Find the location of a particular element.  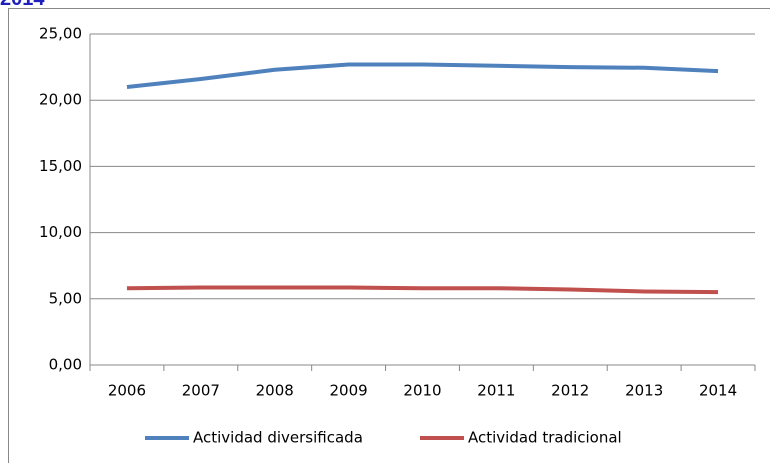

x-tick-label: 2006 is located at coordinates (127, 391).